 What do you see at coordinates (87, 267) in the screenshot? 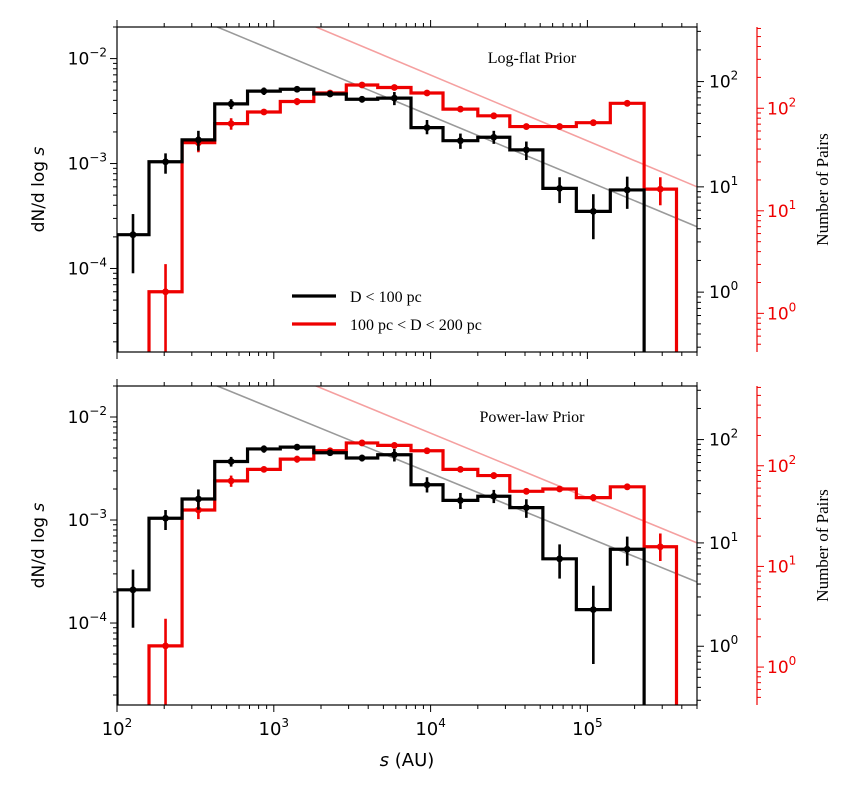
I see `y-tick-label: 10⁻⁴` at bounding box center [87, 267].